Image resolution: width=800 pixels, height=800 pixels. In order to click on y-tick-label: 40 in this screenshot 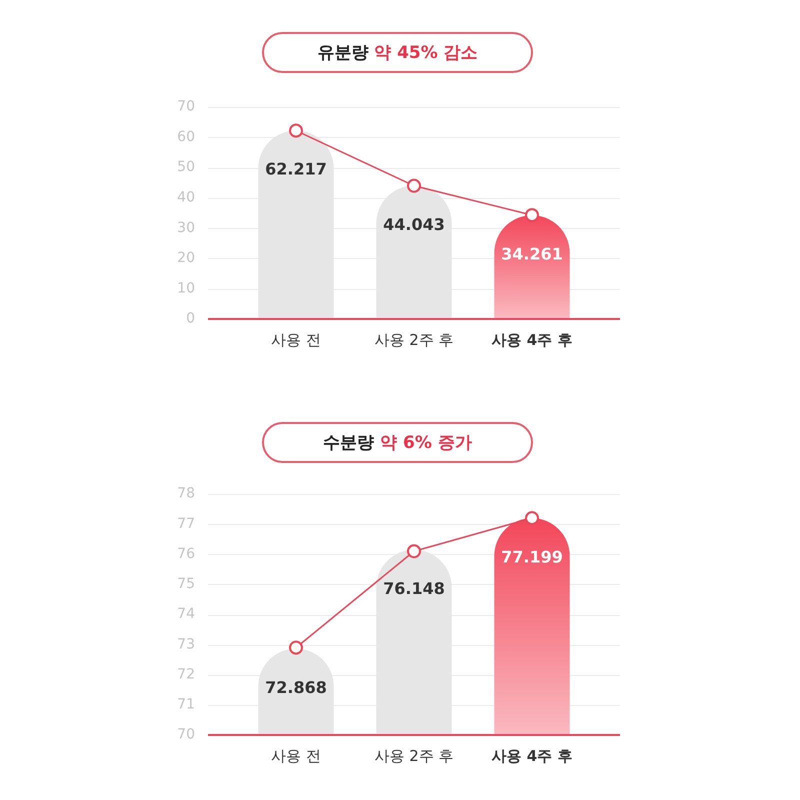, I will do `click(186, 198)`.